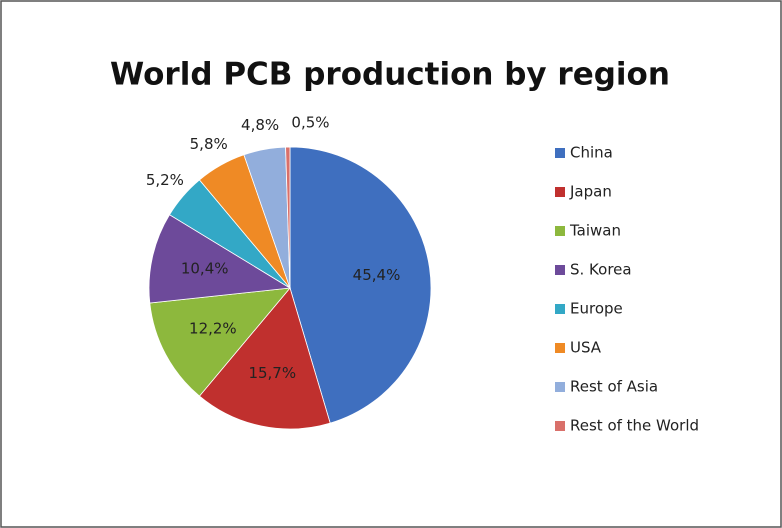  I want to click on data-label: 45,4%, so click(377, 275).